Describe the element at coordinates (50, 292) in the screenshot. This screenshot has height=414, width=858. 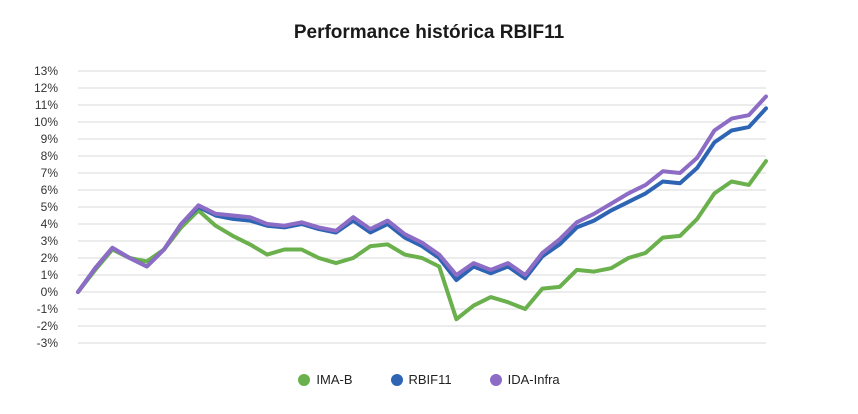
I see `y-tick-label: 0%` at that location.